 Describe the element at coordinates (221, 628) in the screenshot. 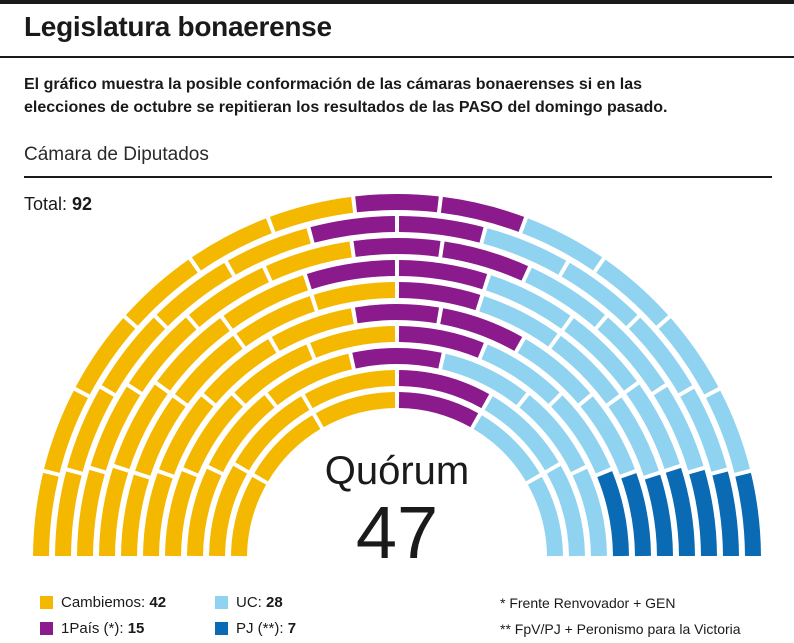

I see `legend-swatch-pj` at that location.